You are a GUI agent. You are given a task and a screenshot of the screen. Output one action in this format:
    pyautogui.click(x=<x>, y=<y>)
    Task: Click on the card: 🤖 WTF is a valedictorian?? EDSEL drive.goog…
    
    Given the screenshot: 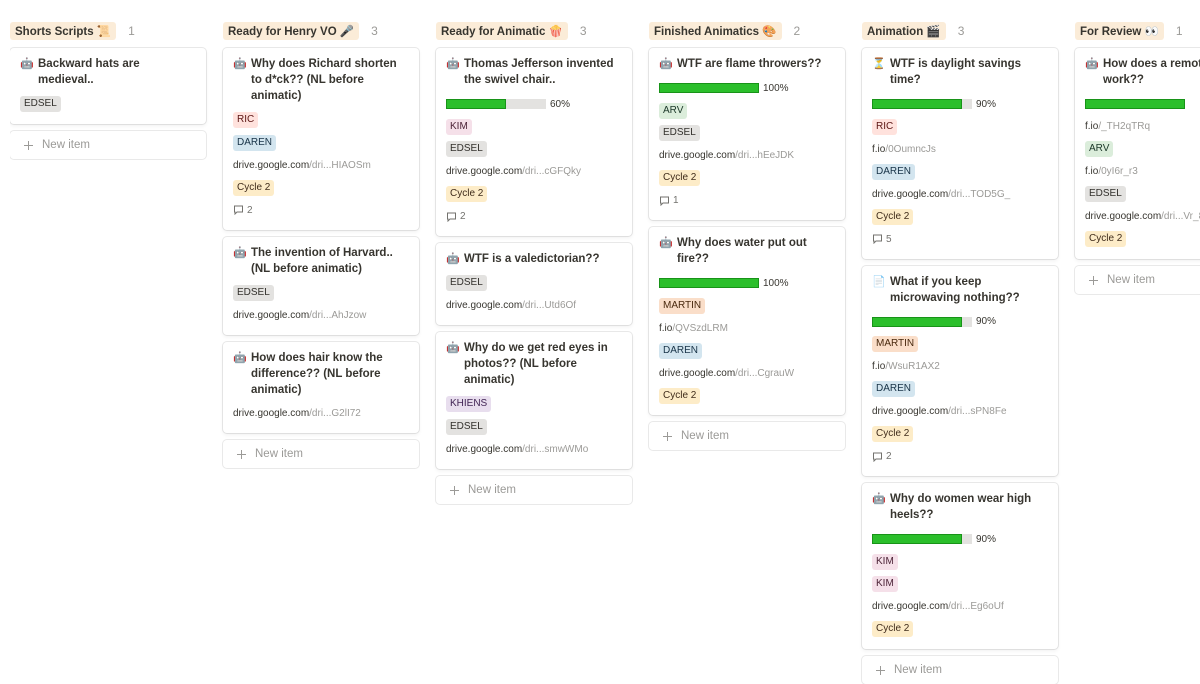 What is the action you would take?
    pyautogui.click(x=534, y=284)
    